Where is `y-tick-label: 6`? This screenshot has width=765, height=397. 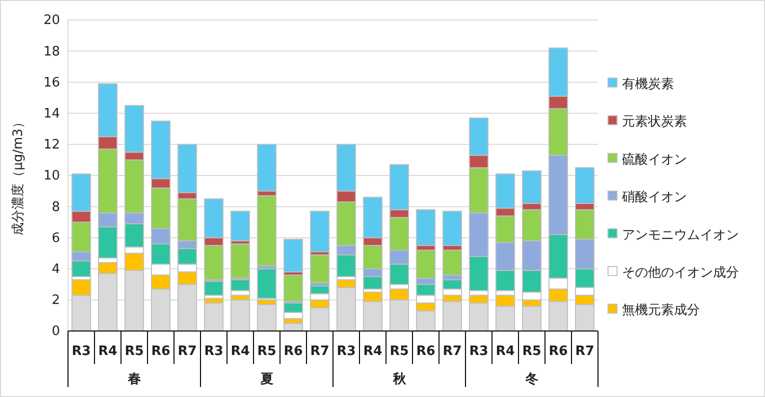
y-tick-label: 6 is located at coordinates (56, 238).